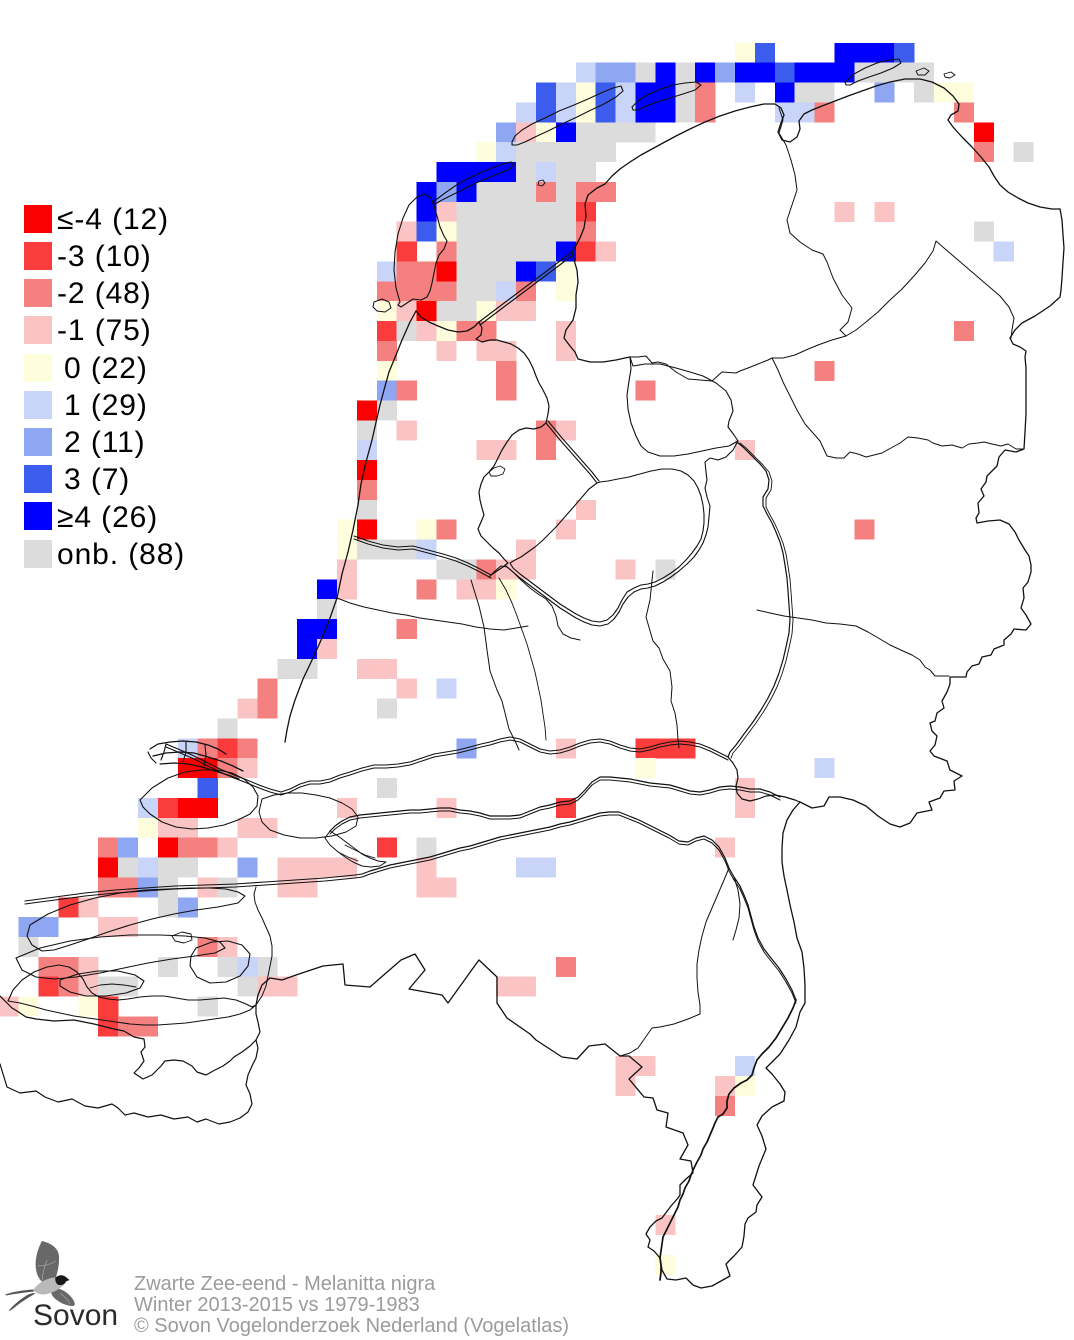 The width and height of the screenshot is (1074, 1340). What do you see at coordinates (104, 256) in the screenshot?
I see `svg-text: -3 (10)` at bounding box center [104, 256].